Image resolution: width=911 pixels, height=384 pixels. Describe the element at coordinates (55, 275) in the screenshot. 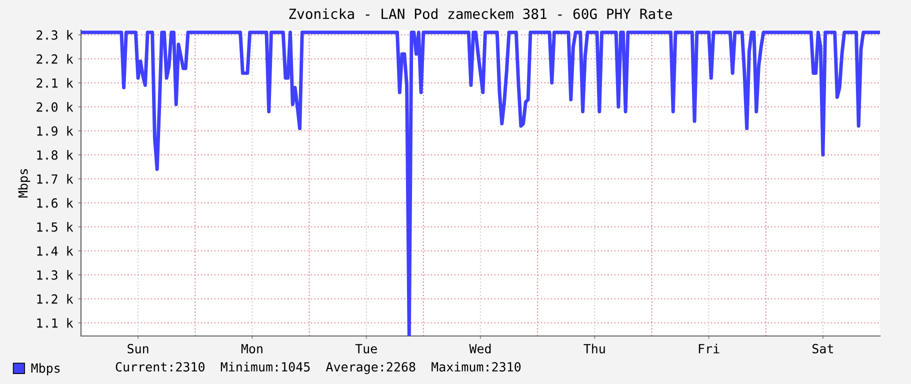

I see `y-tick-label: 1.3 k` at that location.